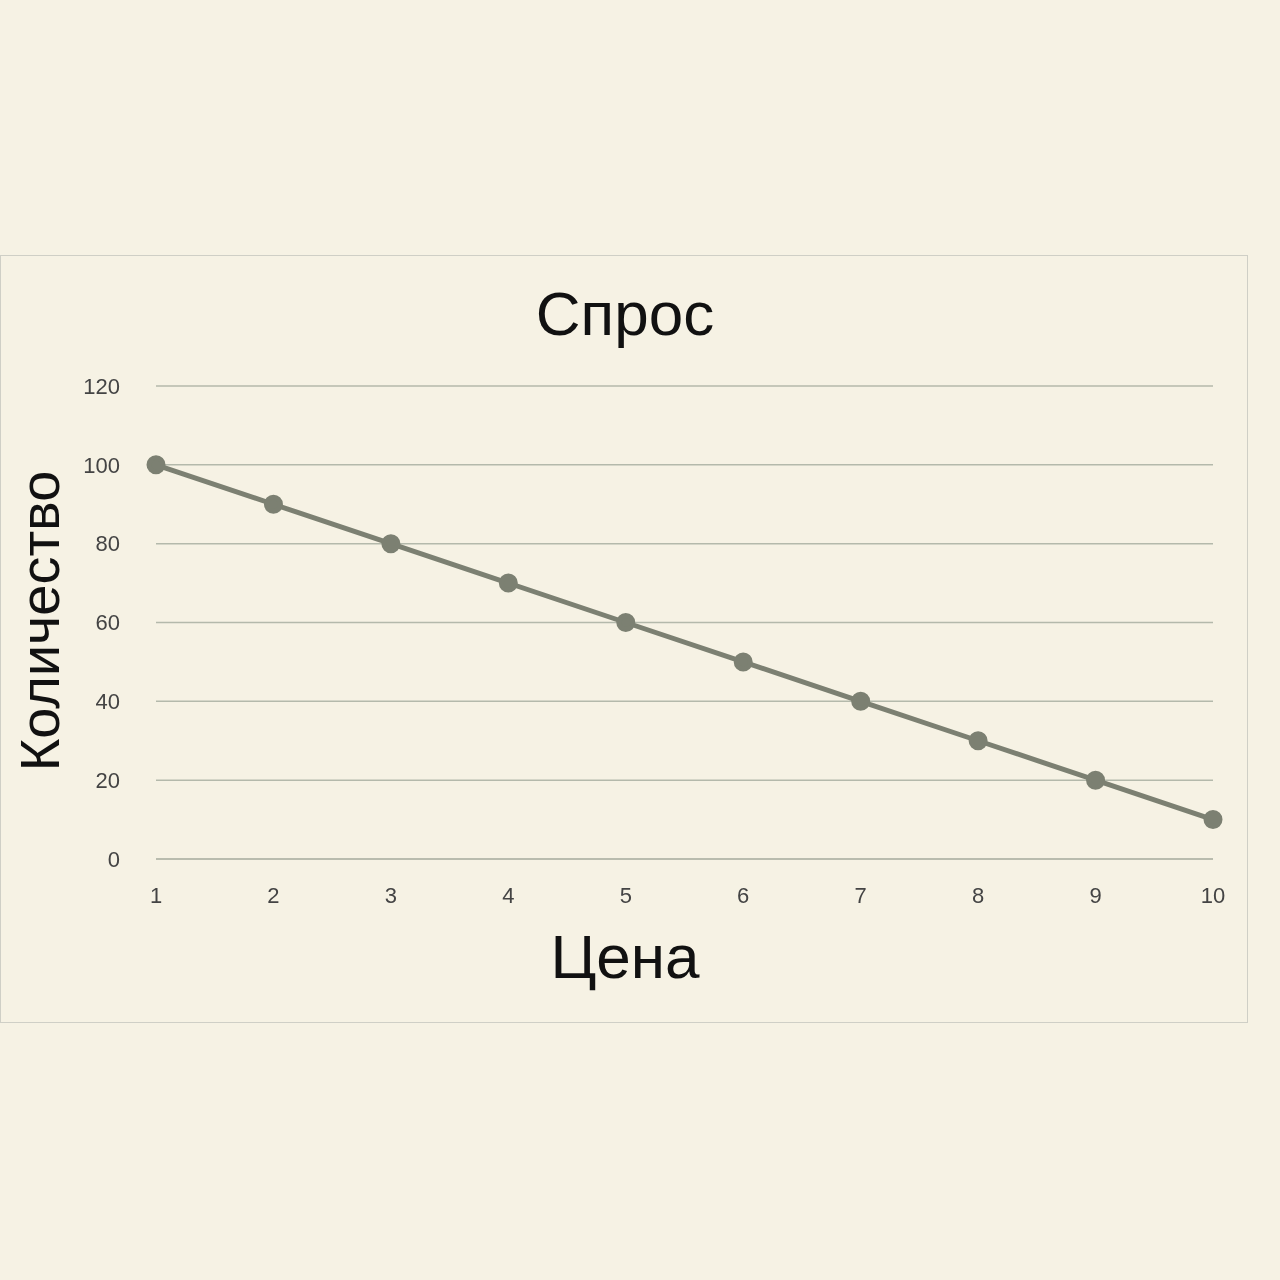  I want to click on x-tick-label: 10, so click(1213, 895).